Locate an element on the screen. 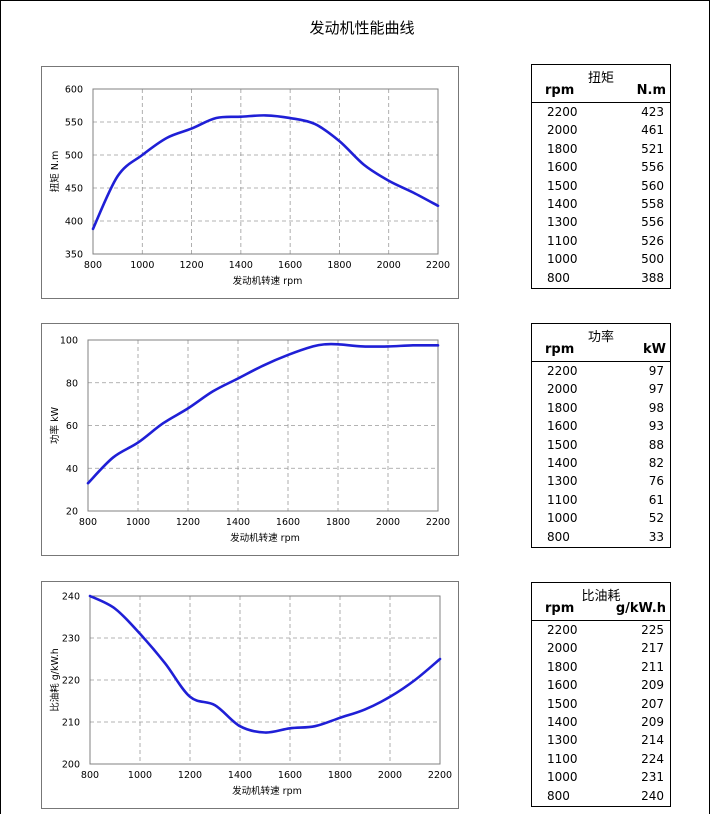  table-row: 1300 556 is located at coordinates (601, 223).